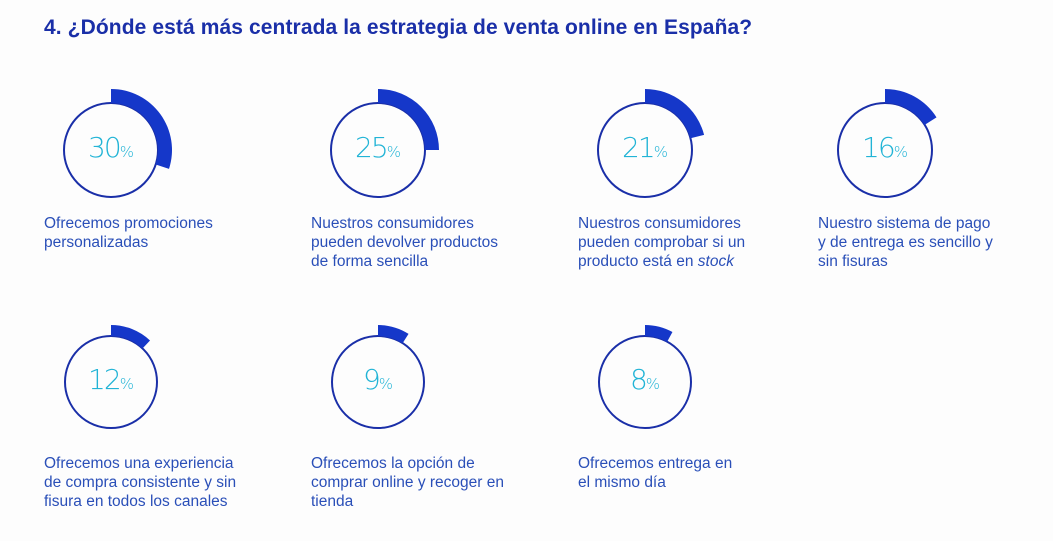 The height and width of the screenshot is (541, 1053). I want to click on percent-value: 30, so click(105, 147).